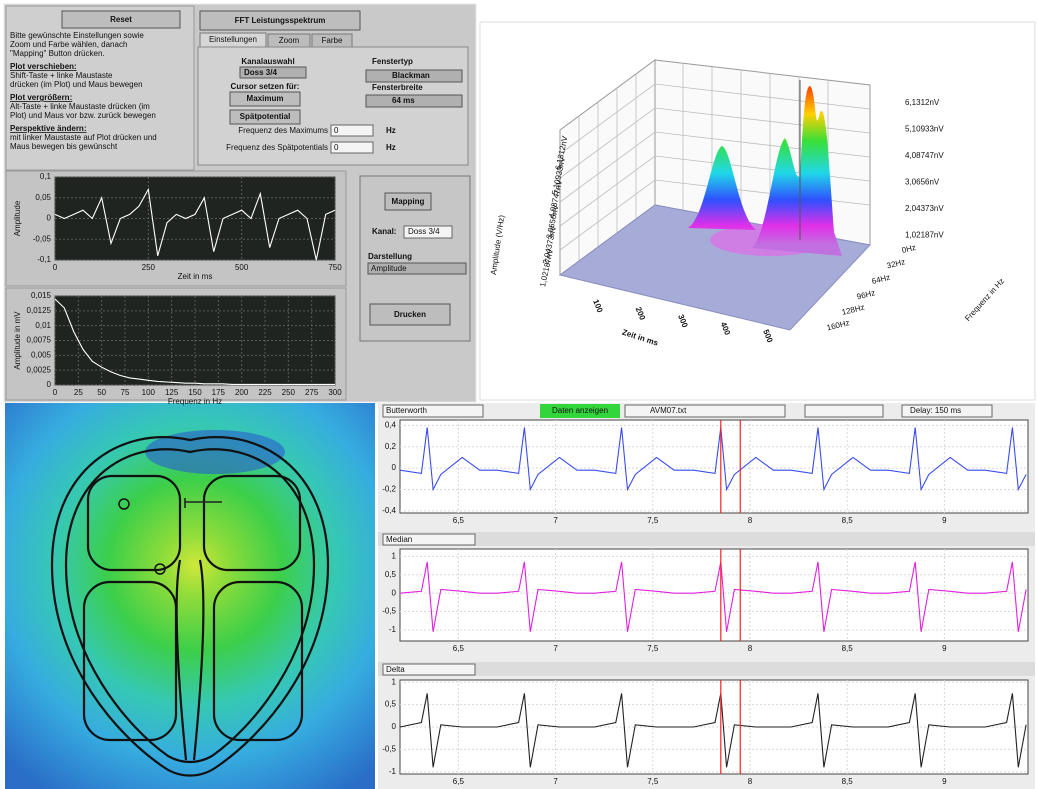  I want to click on maximum-button, so click(265, 99).